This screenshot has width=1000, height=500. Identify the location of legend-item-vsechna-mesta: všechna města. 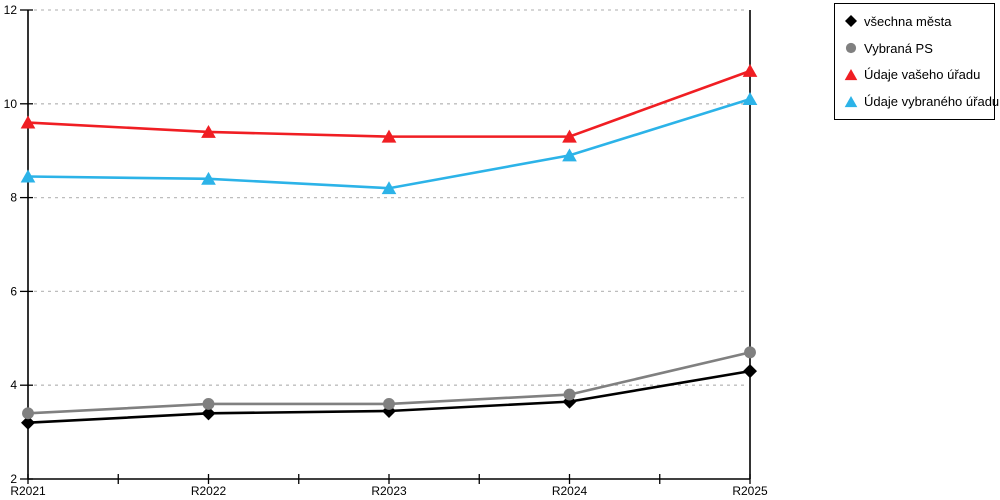
(917, 21).